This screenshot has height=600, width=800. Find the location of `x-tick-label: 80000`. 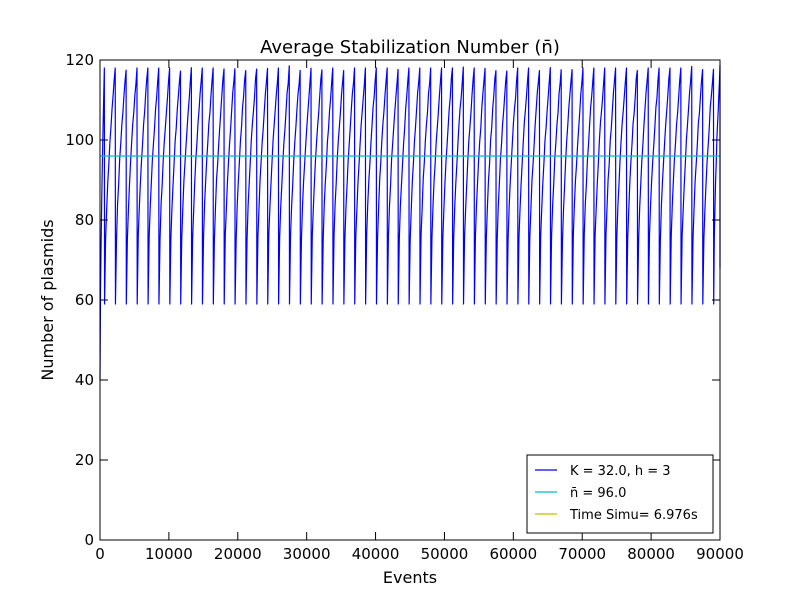

x-tick-label: 80000 is located at coordinates (651, 554).